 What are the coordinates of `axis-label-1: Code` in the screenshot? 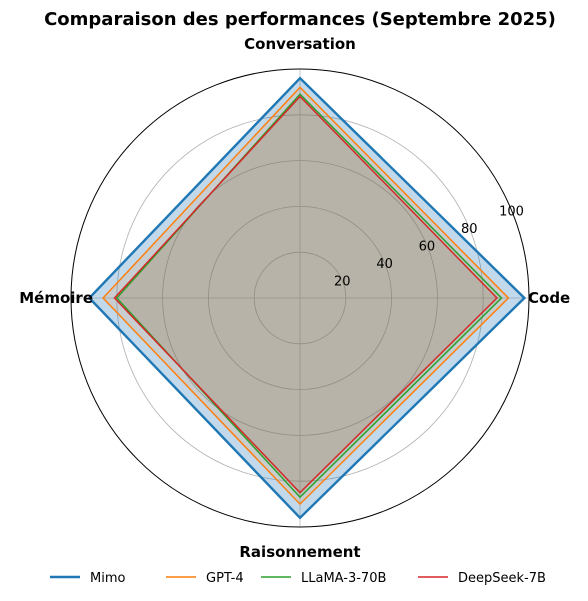 It's located at (549, 298).